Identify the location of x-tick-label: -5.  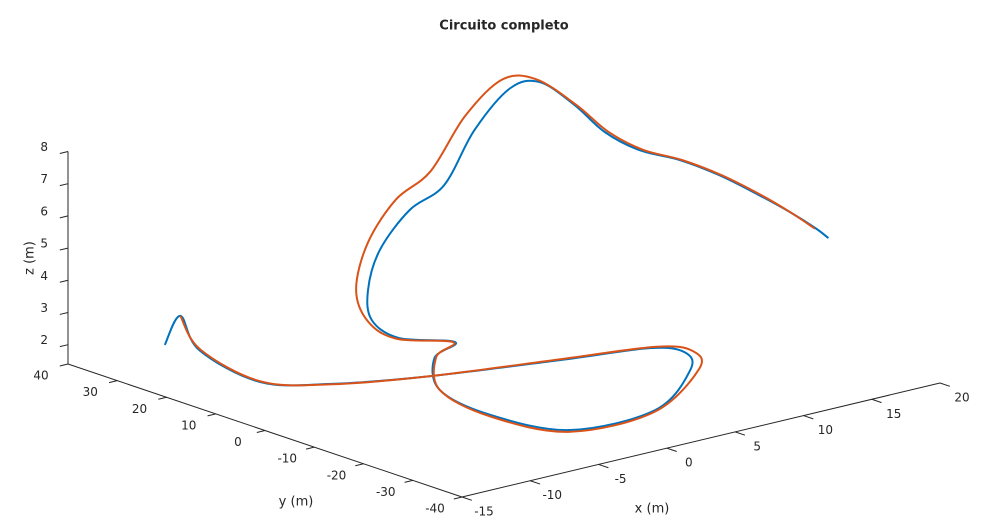
(621, 479).